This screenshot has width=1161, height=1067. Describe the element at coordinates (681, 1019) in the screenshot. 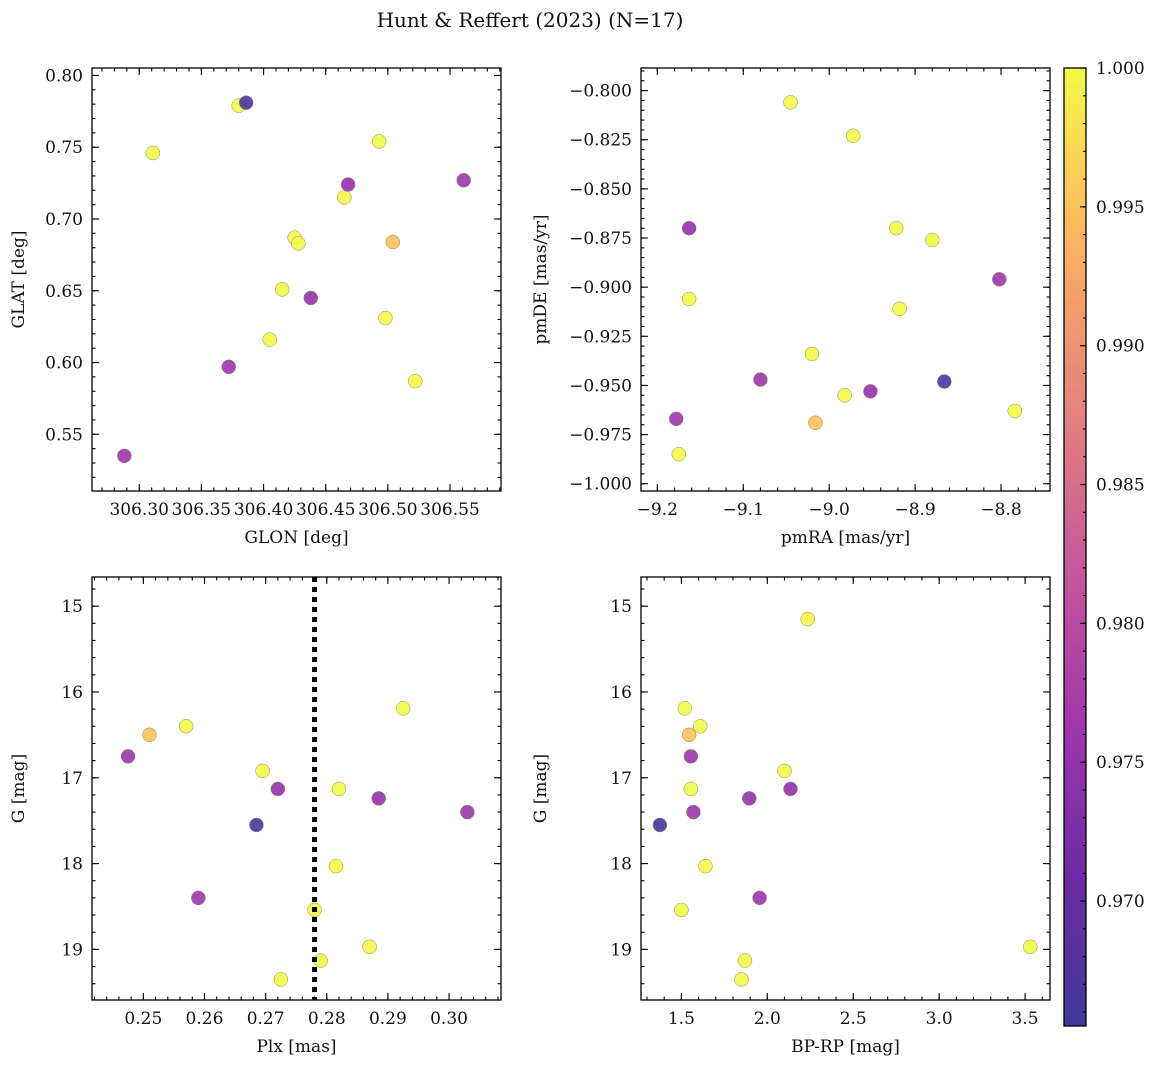

I see `x-tick-label: 1.5` at that location.